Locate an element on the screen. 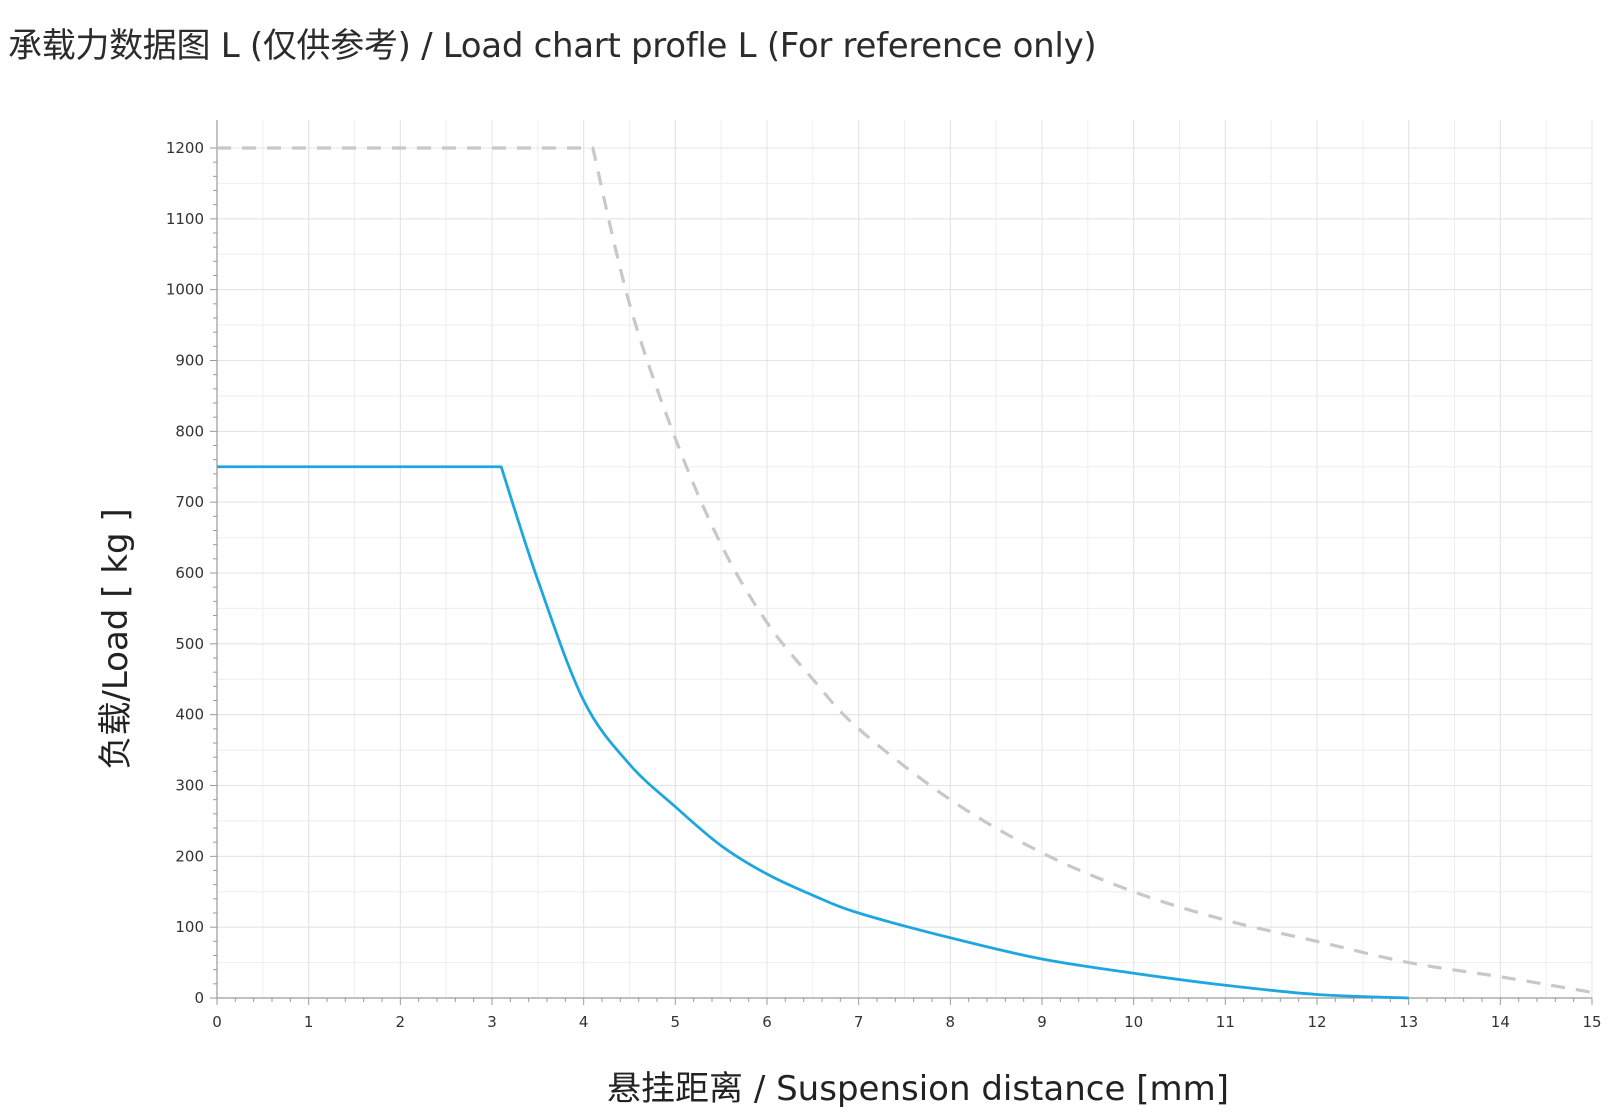 This screenshot has height=1113, width=1619. y-tick-label: 600 is located at coordinates (189, 573).